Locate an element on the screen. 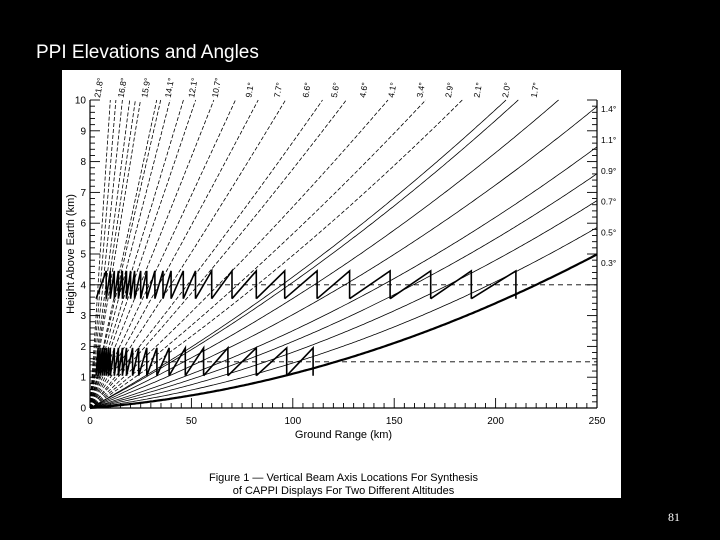 The height and width of the screenshot is (540, 720). cappi-1p5km-path is located at coordinates (204, 360).